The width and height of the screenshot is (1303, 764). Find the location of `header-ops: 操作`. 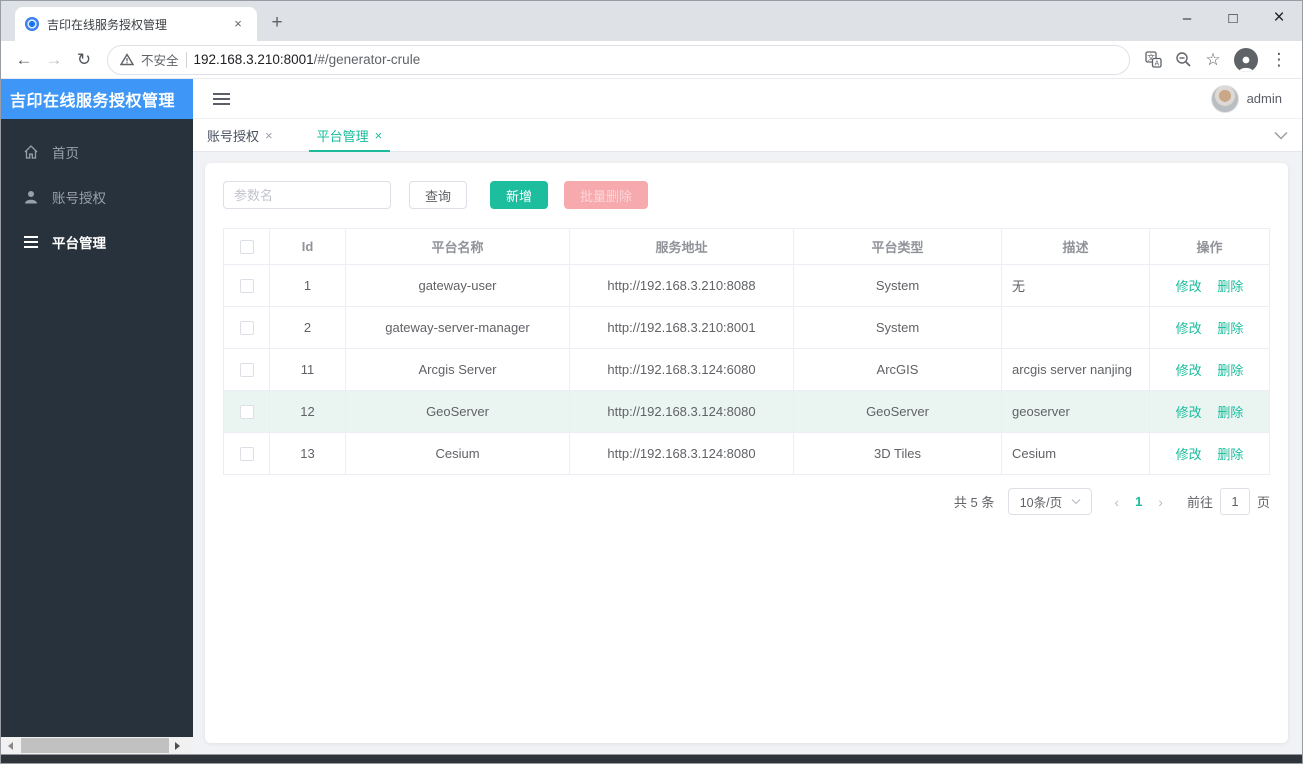

header-ops: 操作 is located at coordinates (1209, 246).